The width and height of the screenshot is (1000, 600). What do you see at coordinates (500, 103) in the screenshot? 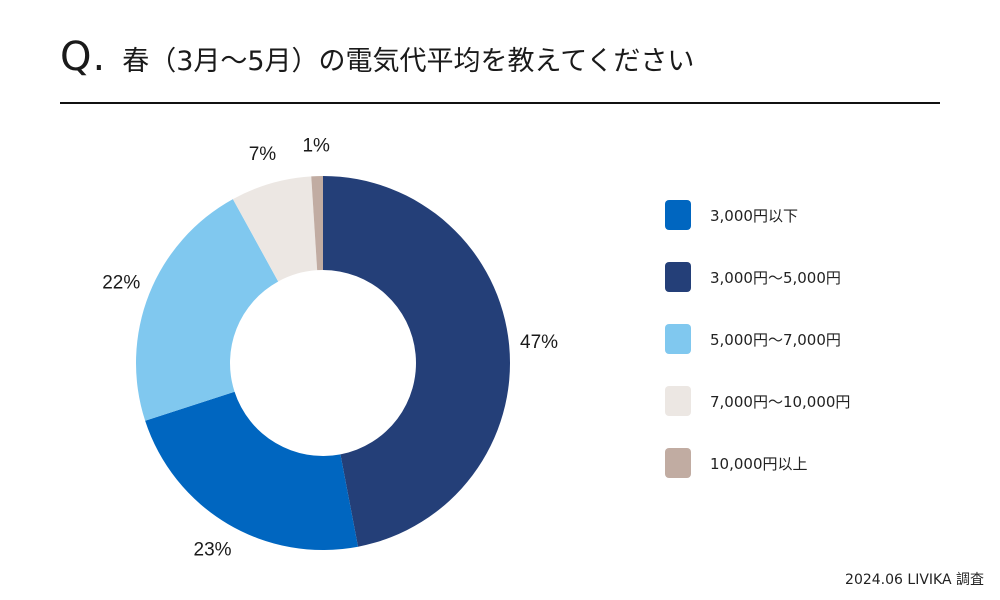
I see `title-divider` at bounding box center [500, 103].